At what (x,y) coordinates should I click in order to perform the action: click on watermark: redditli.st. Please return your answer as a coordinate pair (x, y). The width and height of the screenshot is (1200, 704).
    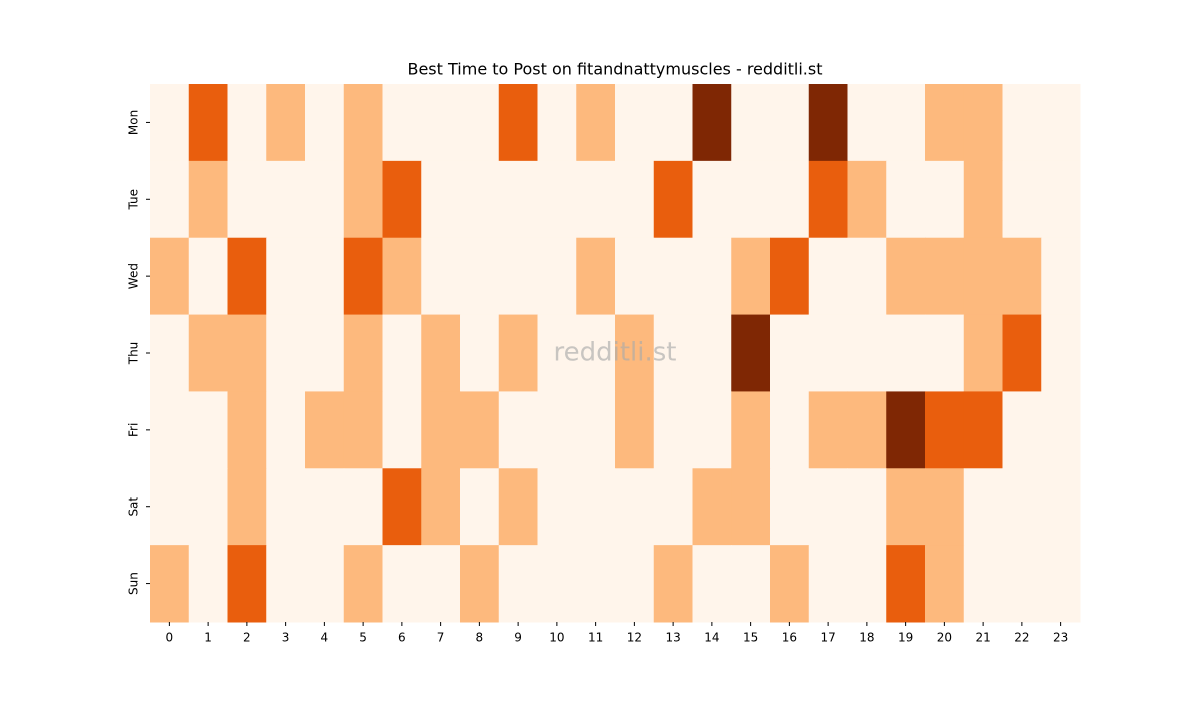
    Looking at the image, I should click on (615, 353).